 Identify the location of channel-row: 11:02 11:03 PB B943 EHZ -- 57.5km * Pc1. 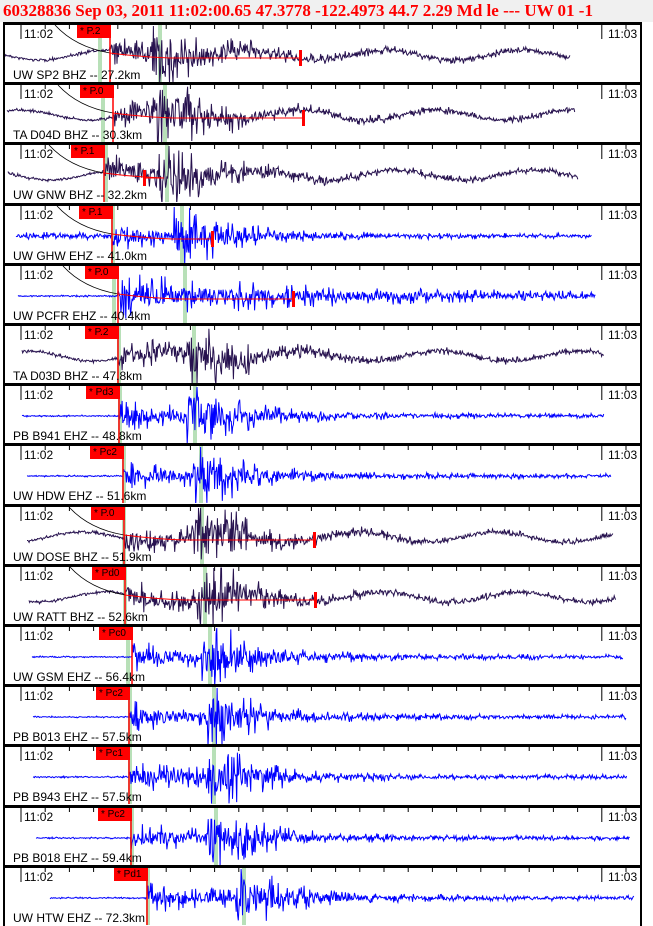
(322, 774).